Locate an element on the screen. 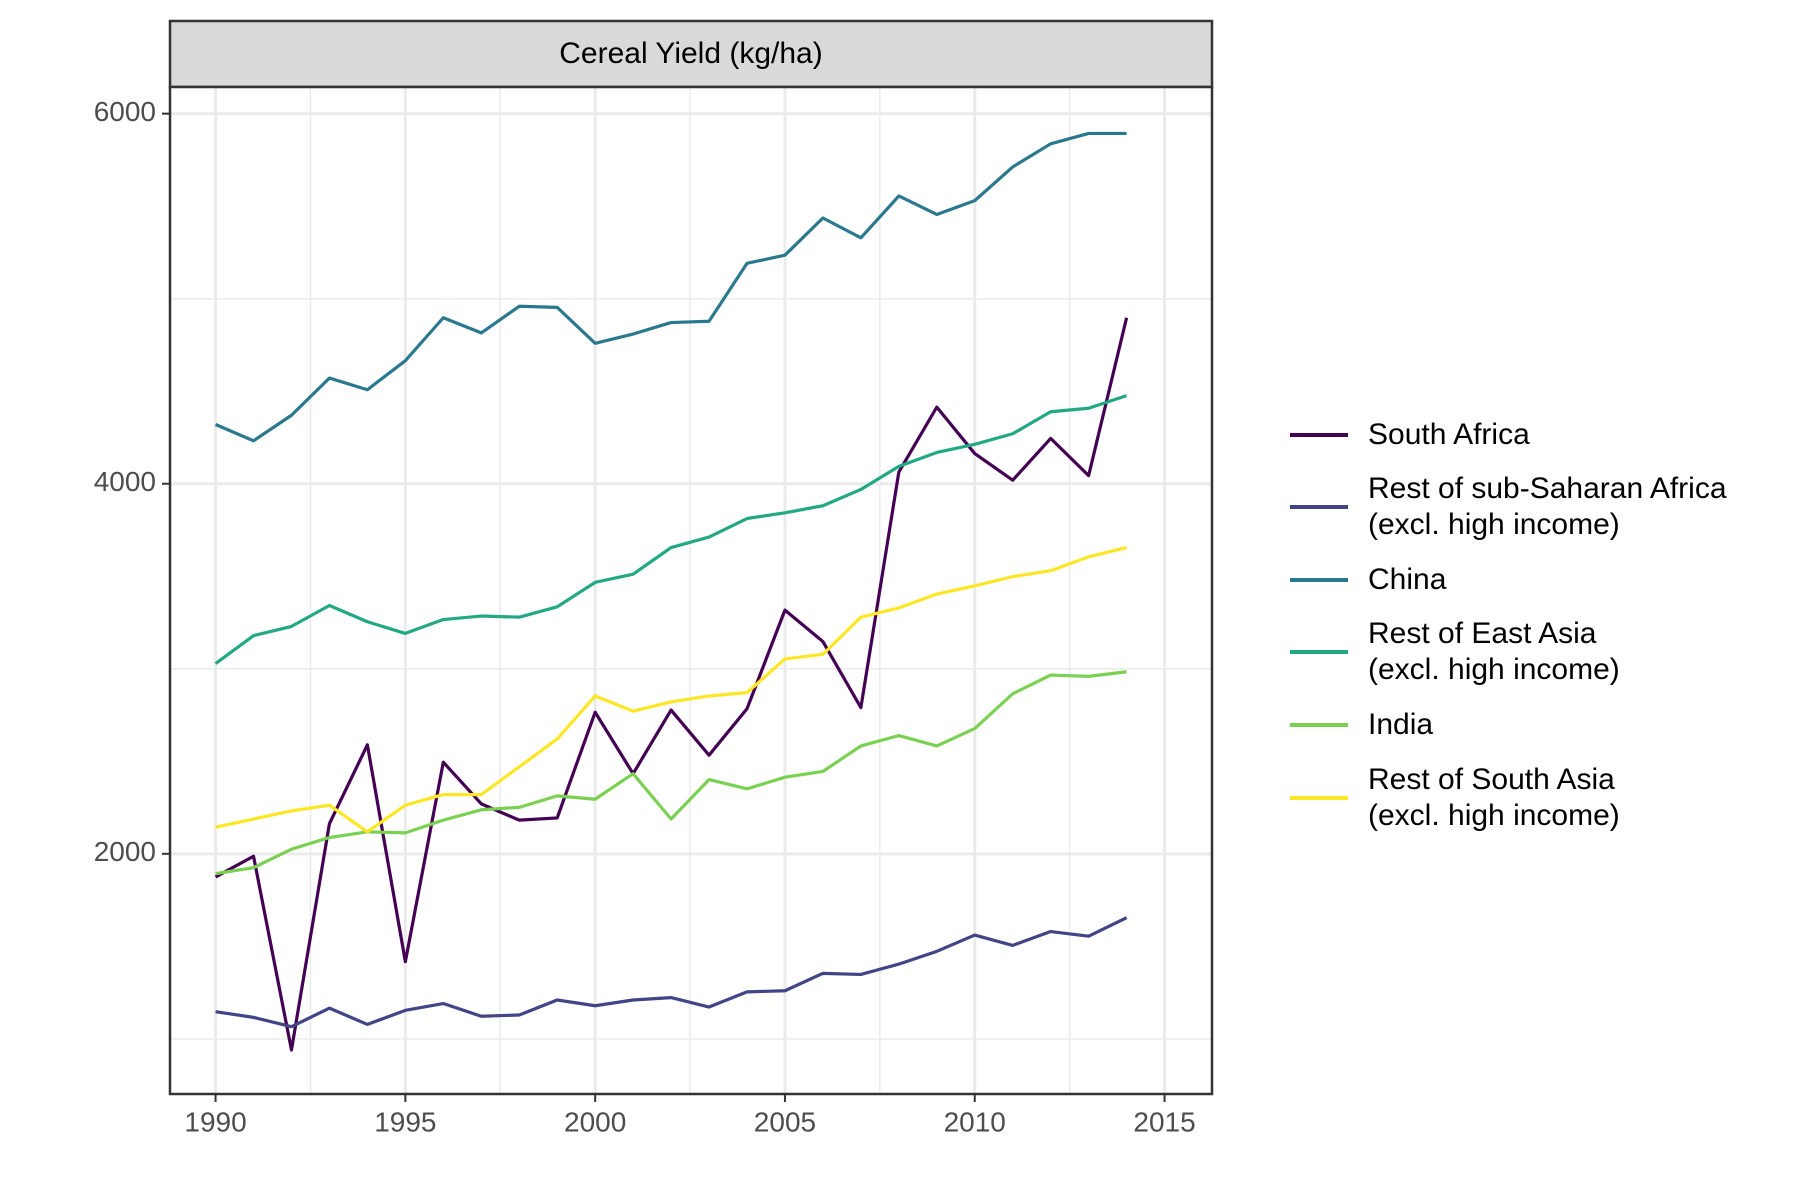 The image size is (1800, 1200). strip is located at coordinates (691, 54).